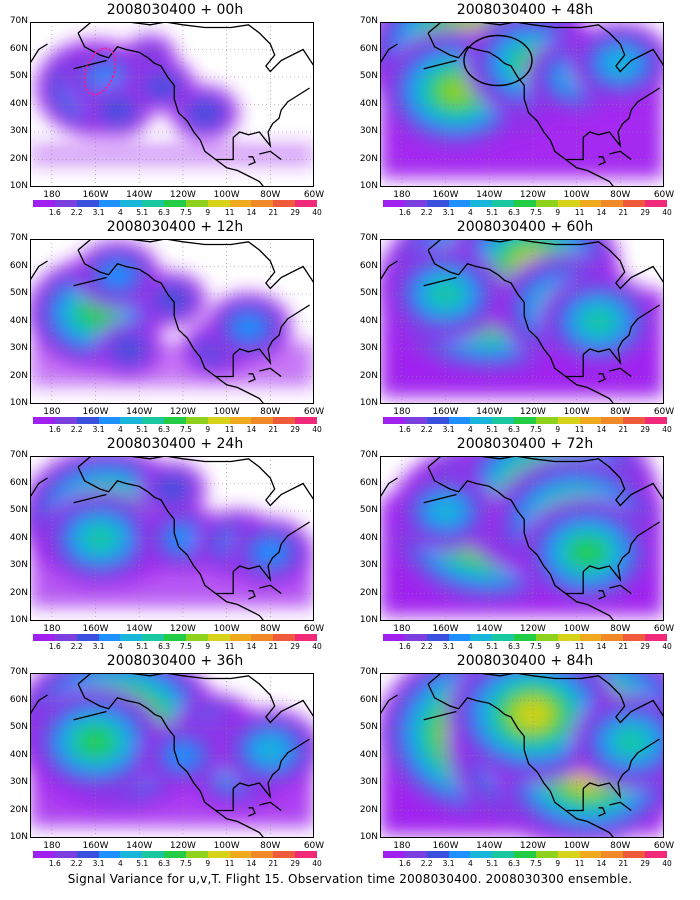  Describe the element at coordinates (525, 10) in the screenshot. I see `panel-title: 2008030400 + 48h` at that location.